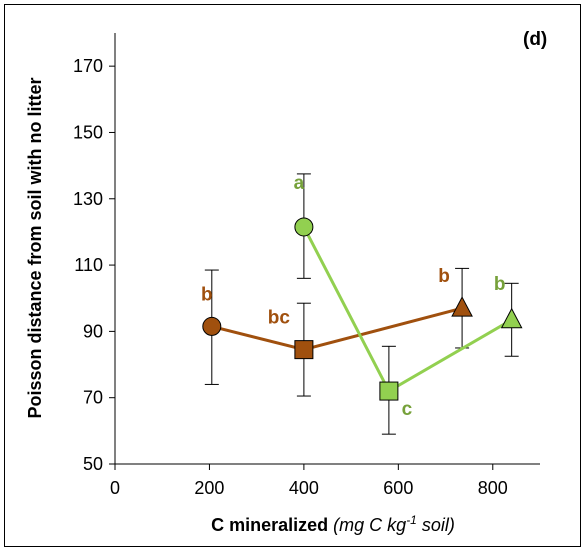 This screenshot has width=587, height=553. I want to click on y-tick-label: 50, so click(93, 464).